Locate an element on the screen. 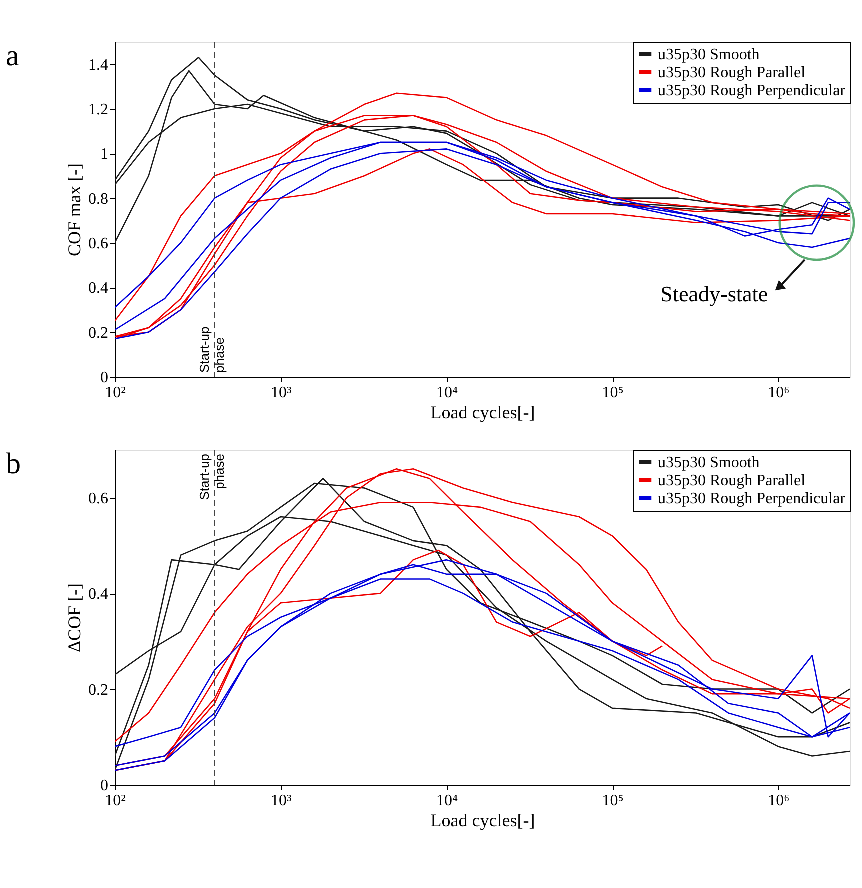 The image size is (862, 888). chart-title: b is located at coordinates (13, 463).